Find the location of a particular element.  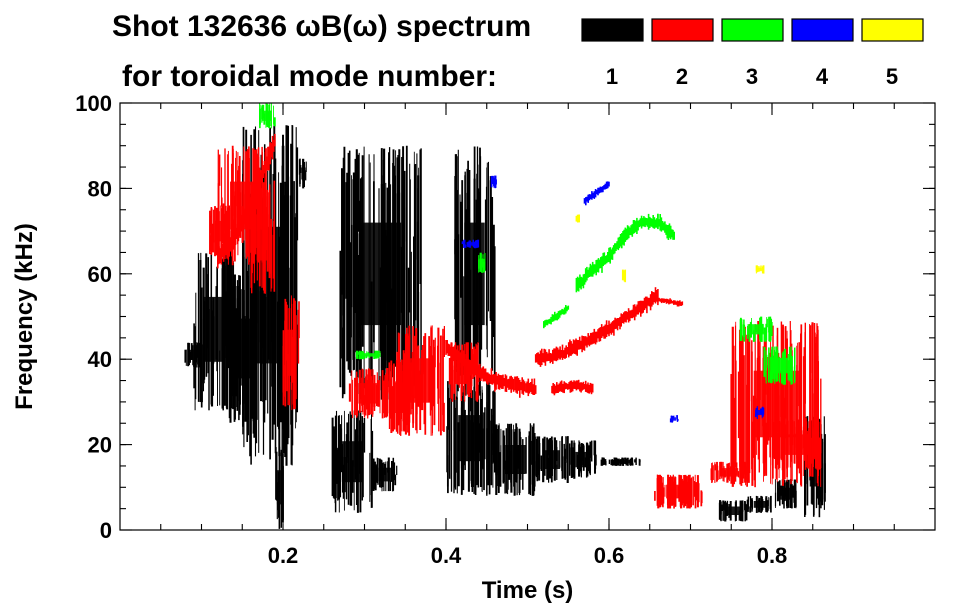

y-tick-label: 80 is located at coordinates (100, 188).